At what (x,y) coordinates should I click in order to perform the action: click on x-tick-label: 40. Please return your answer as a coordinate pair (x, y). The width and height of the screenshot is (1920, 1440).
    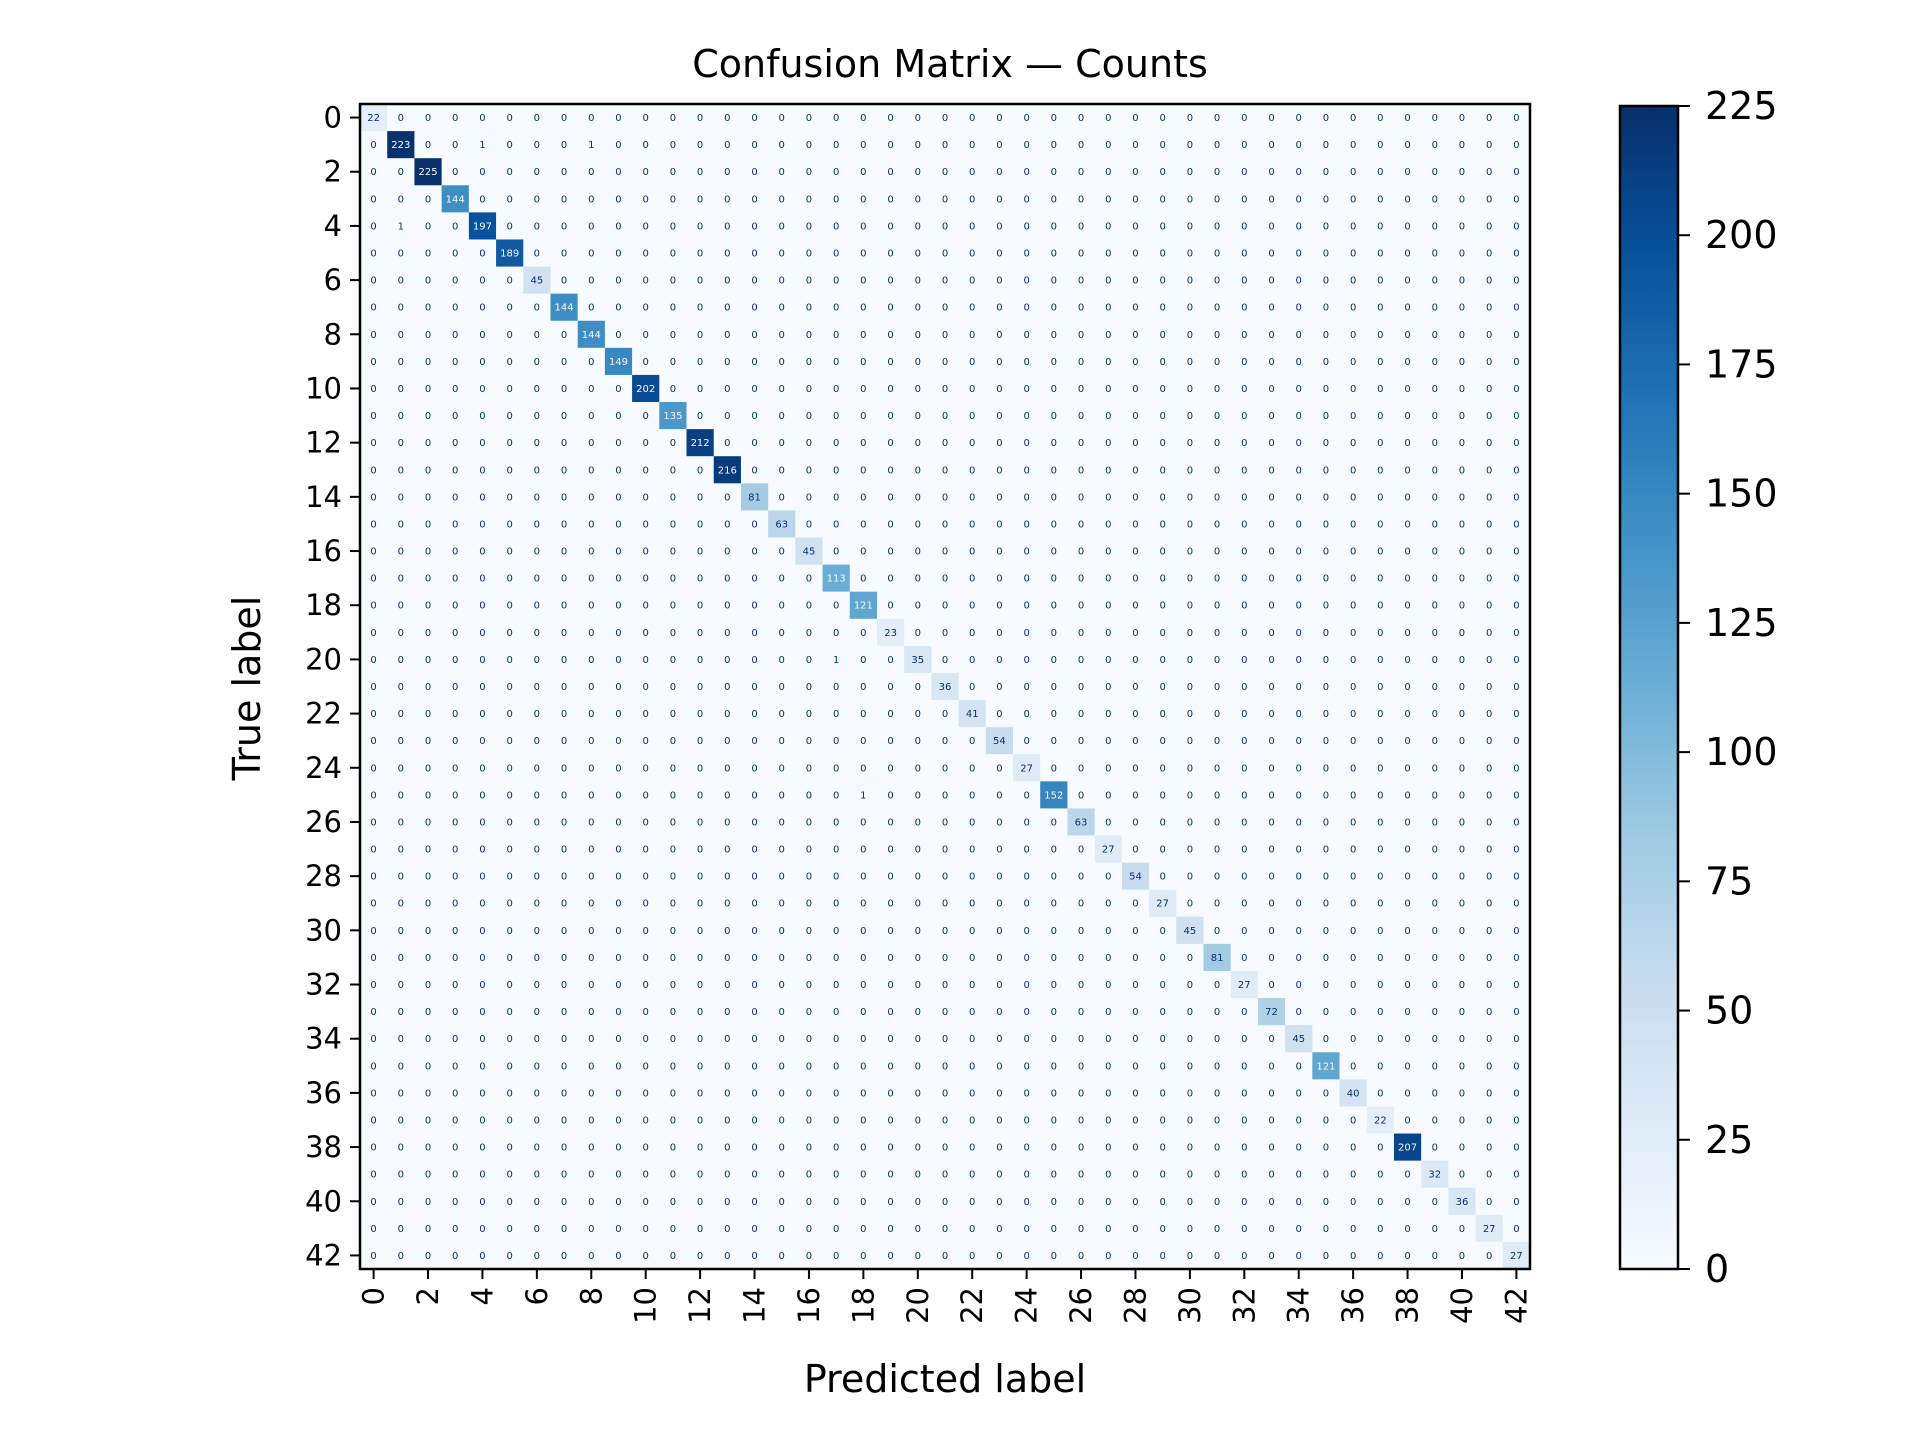
    Looking at the image, I should click on (1462, 1305).